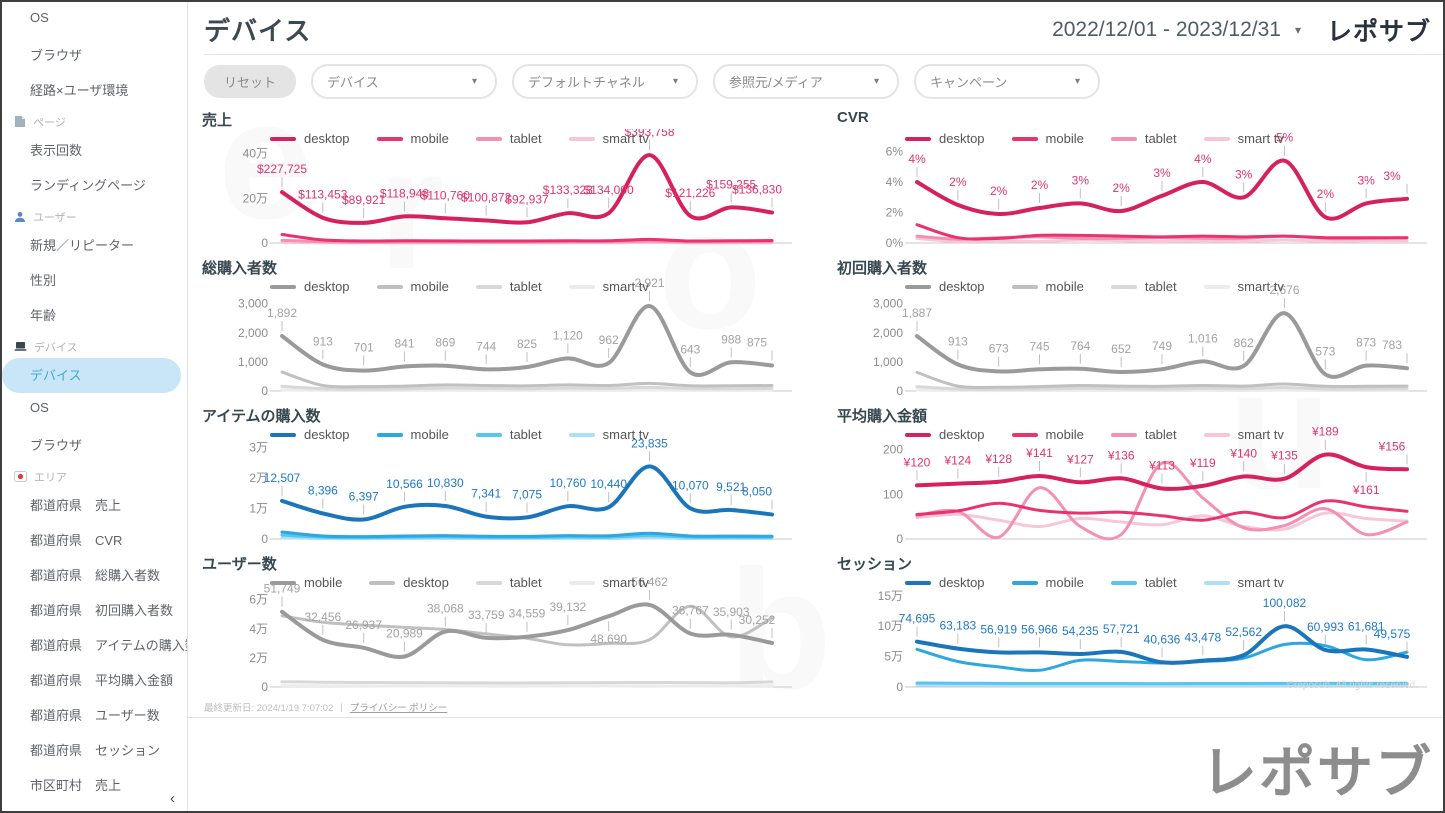  I want to click on svg-text: $134,000, so click(609, 190).